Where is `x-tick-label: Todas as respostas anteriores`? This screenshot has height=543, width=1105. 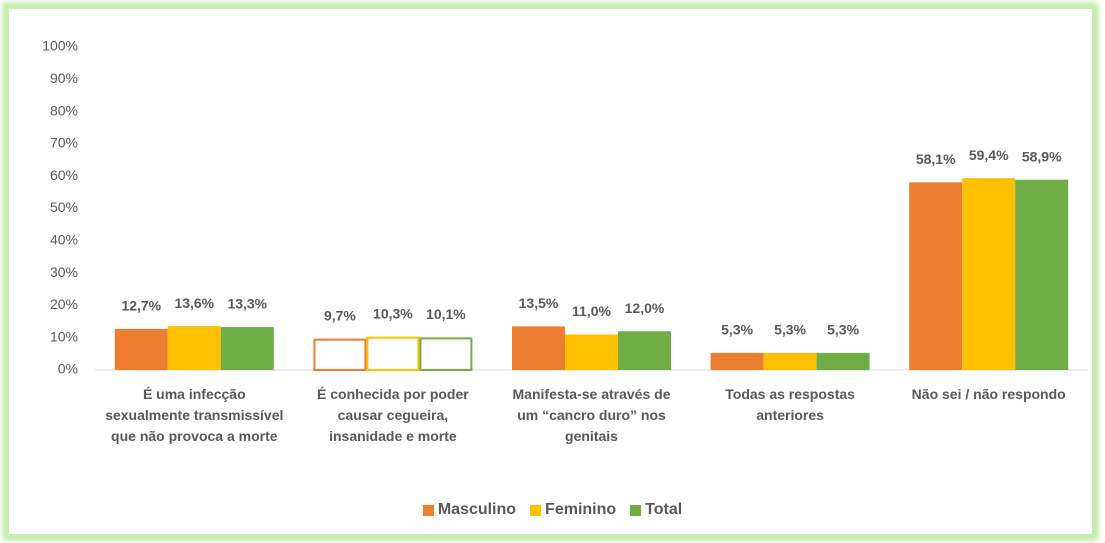 x-tick-label: Todas as respostas anteriores is located at coordinates (790, 404).